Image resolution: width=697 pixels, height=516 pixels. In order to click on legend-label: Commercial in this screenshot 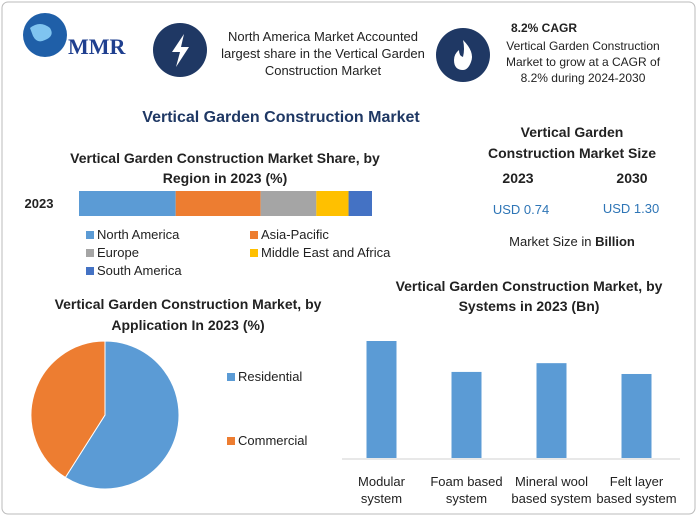, I will do `click(273, 440)`.